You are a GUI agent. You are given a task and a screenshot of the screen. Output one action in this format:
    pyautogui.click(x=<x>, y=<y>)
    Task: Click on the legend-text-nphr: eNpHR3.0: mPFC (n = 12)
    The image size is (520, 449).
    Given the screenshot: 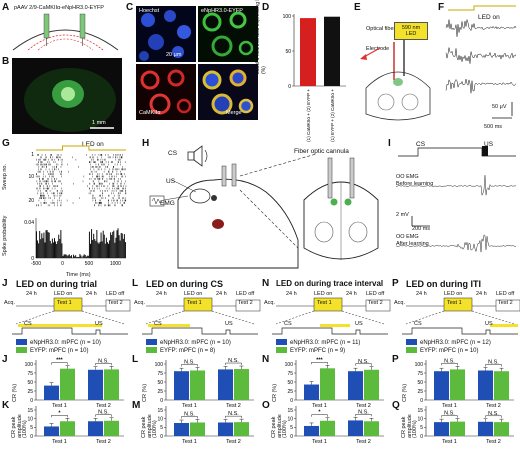 What is the action you would take?
    pyautogui.click(x=455, y=343)
    